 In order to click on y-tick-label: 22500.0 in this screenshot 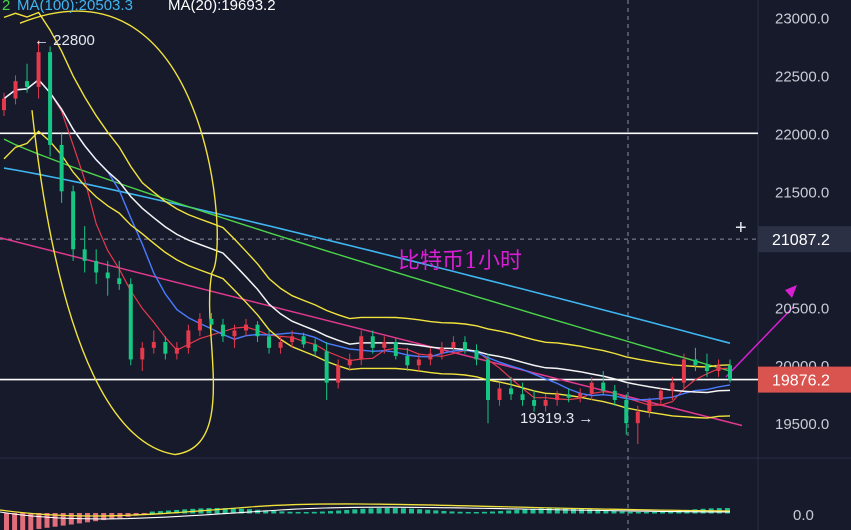, I will do `click(802, 76)`.